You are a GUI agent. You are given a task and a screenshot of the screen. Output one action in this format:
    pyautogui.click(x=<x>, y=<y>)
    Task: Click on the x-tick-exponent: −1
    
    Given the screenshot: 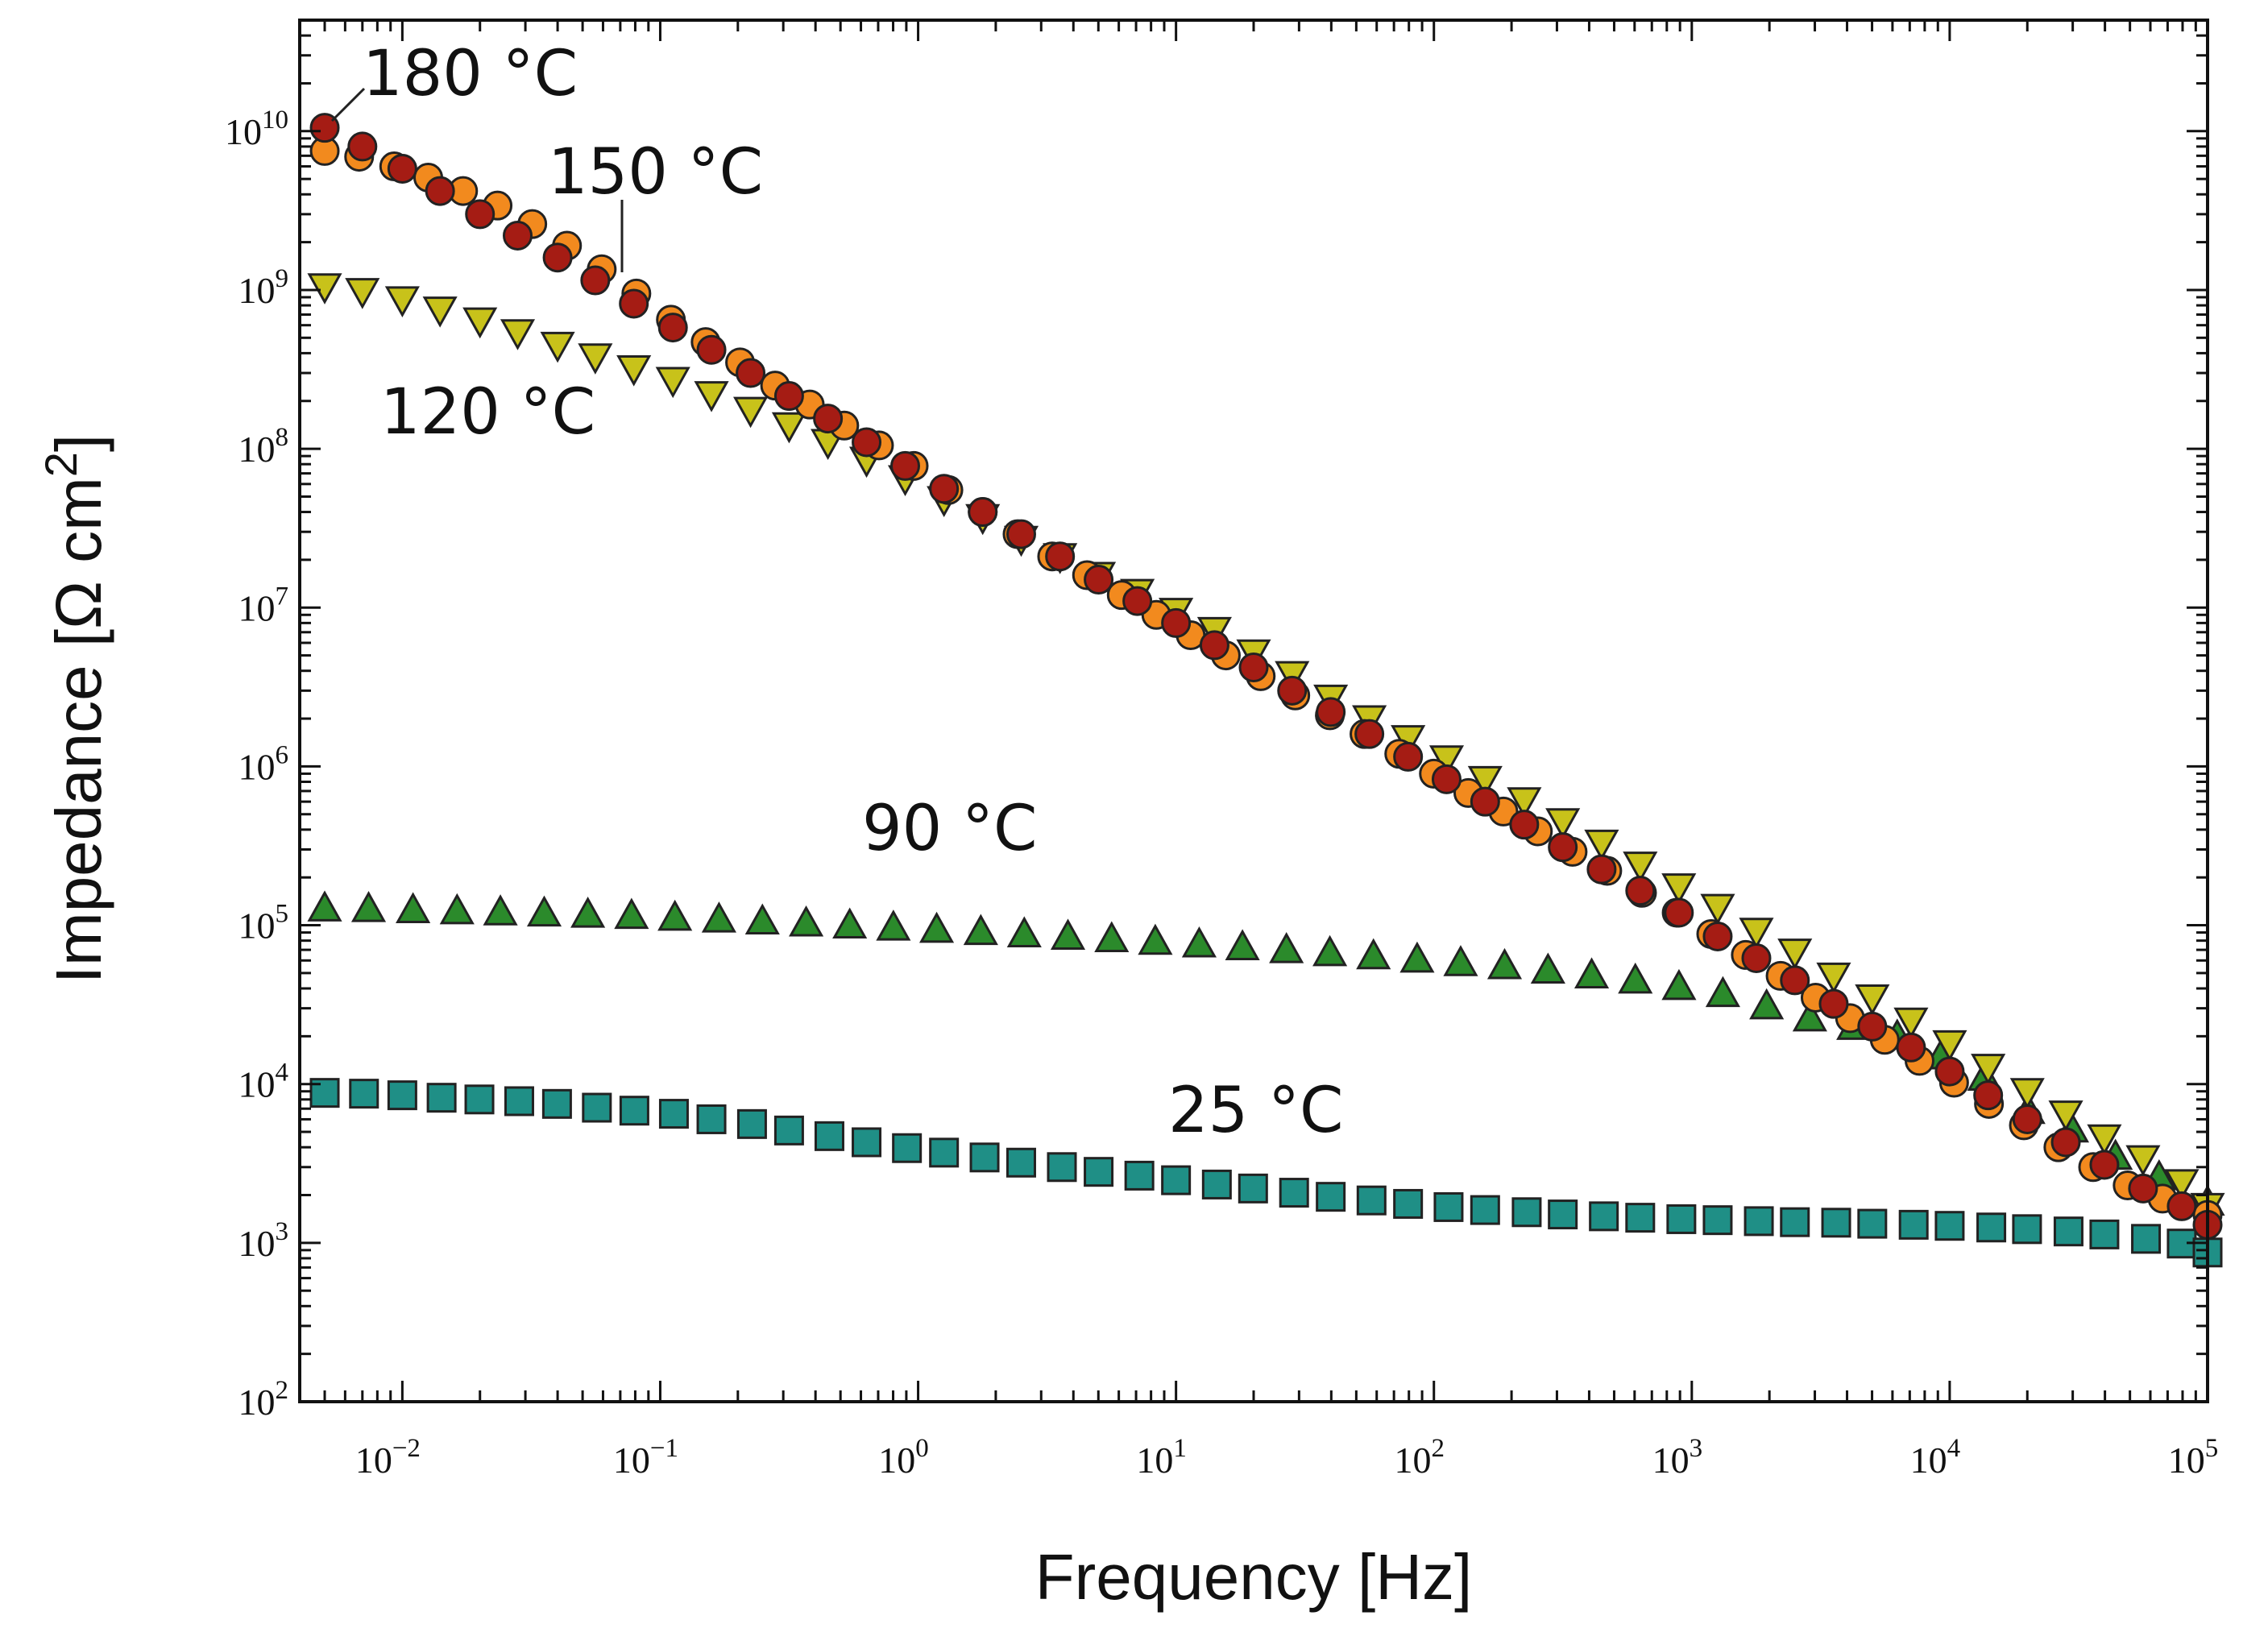 What is the action you would take?
    pyautogui.click(x=664, y=1448)
    